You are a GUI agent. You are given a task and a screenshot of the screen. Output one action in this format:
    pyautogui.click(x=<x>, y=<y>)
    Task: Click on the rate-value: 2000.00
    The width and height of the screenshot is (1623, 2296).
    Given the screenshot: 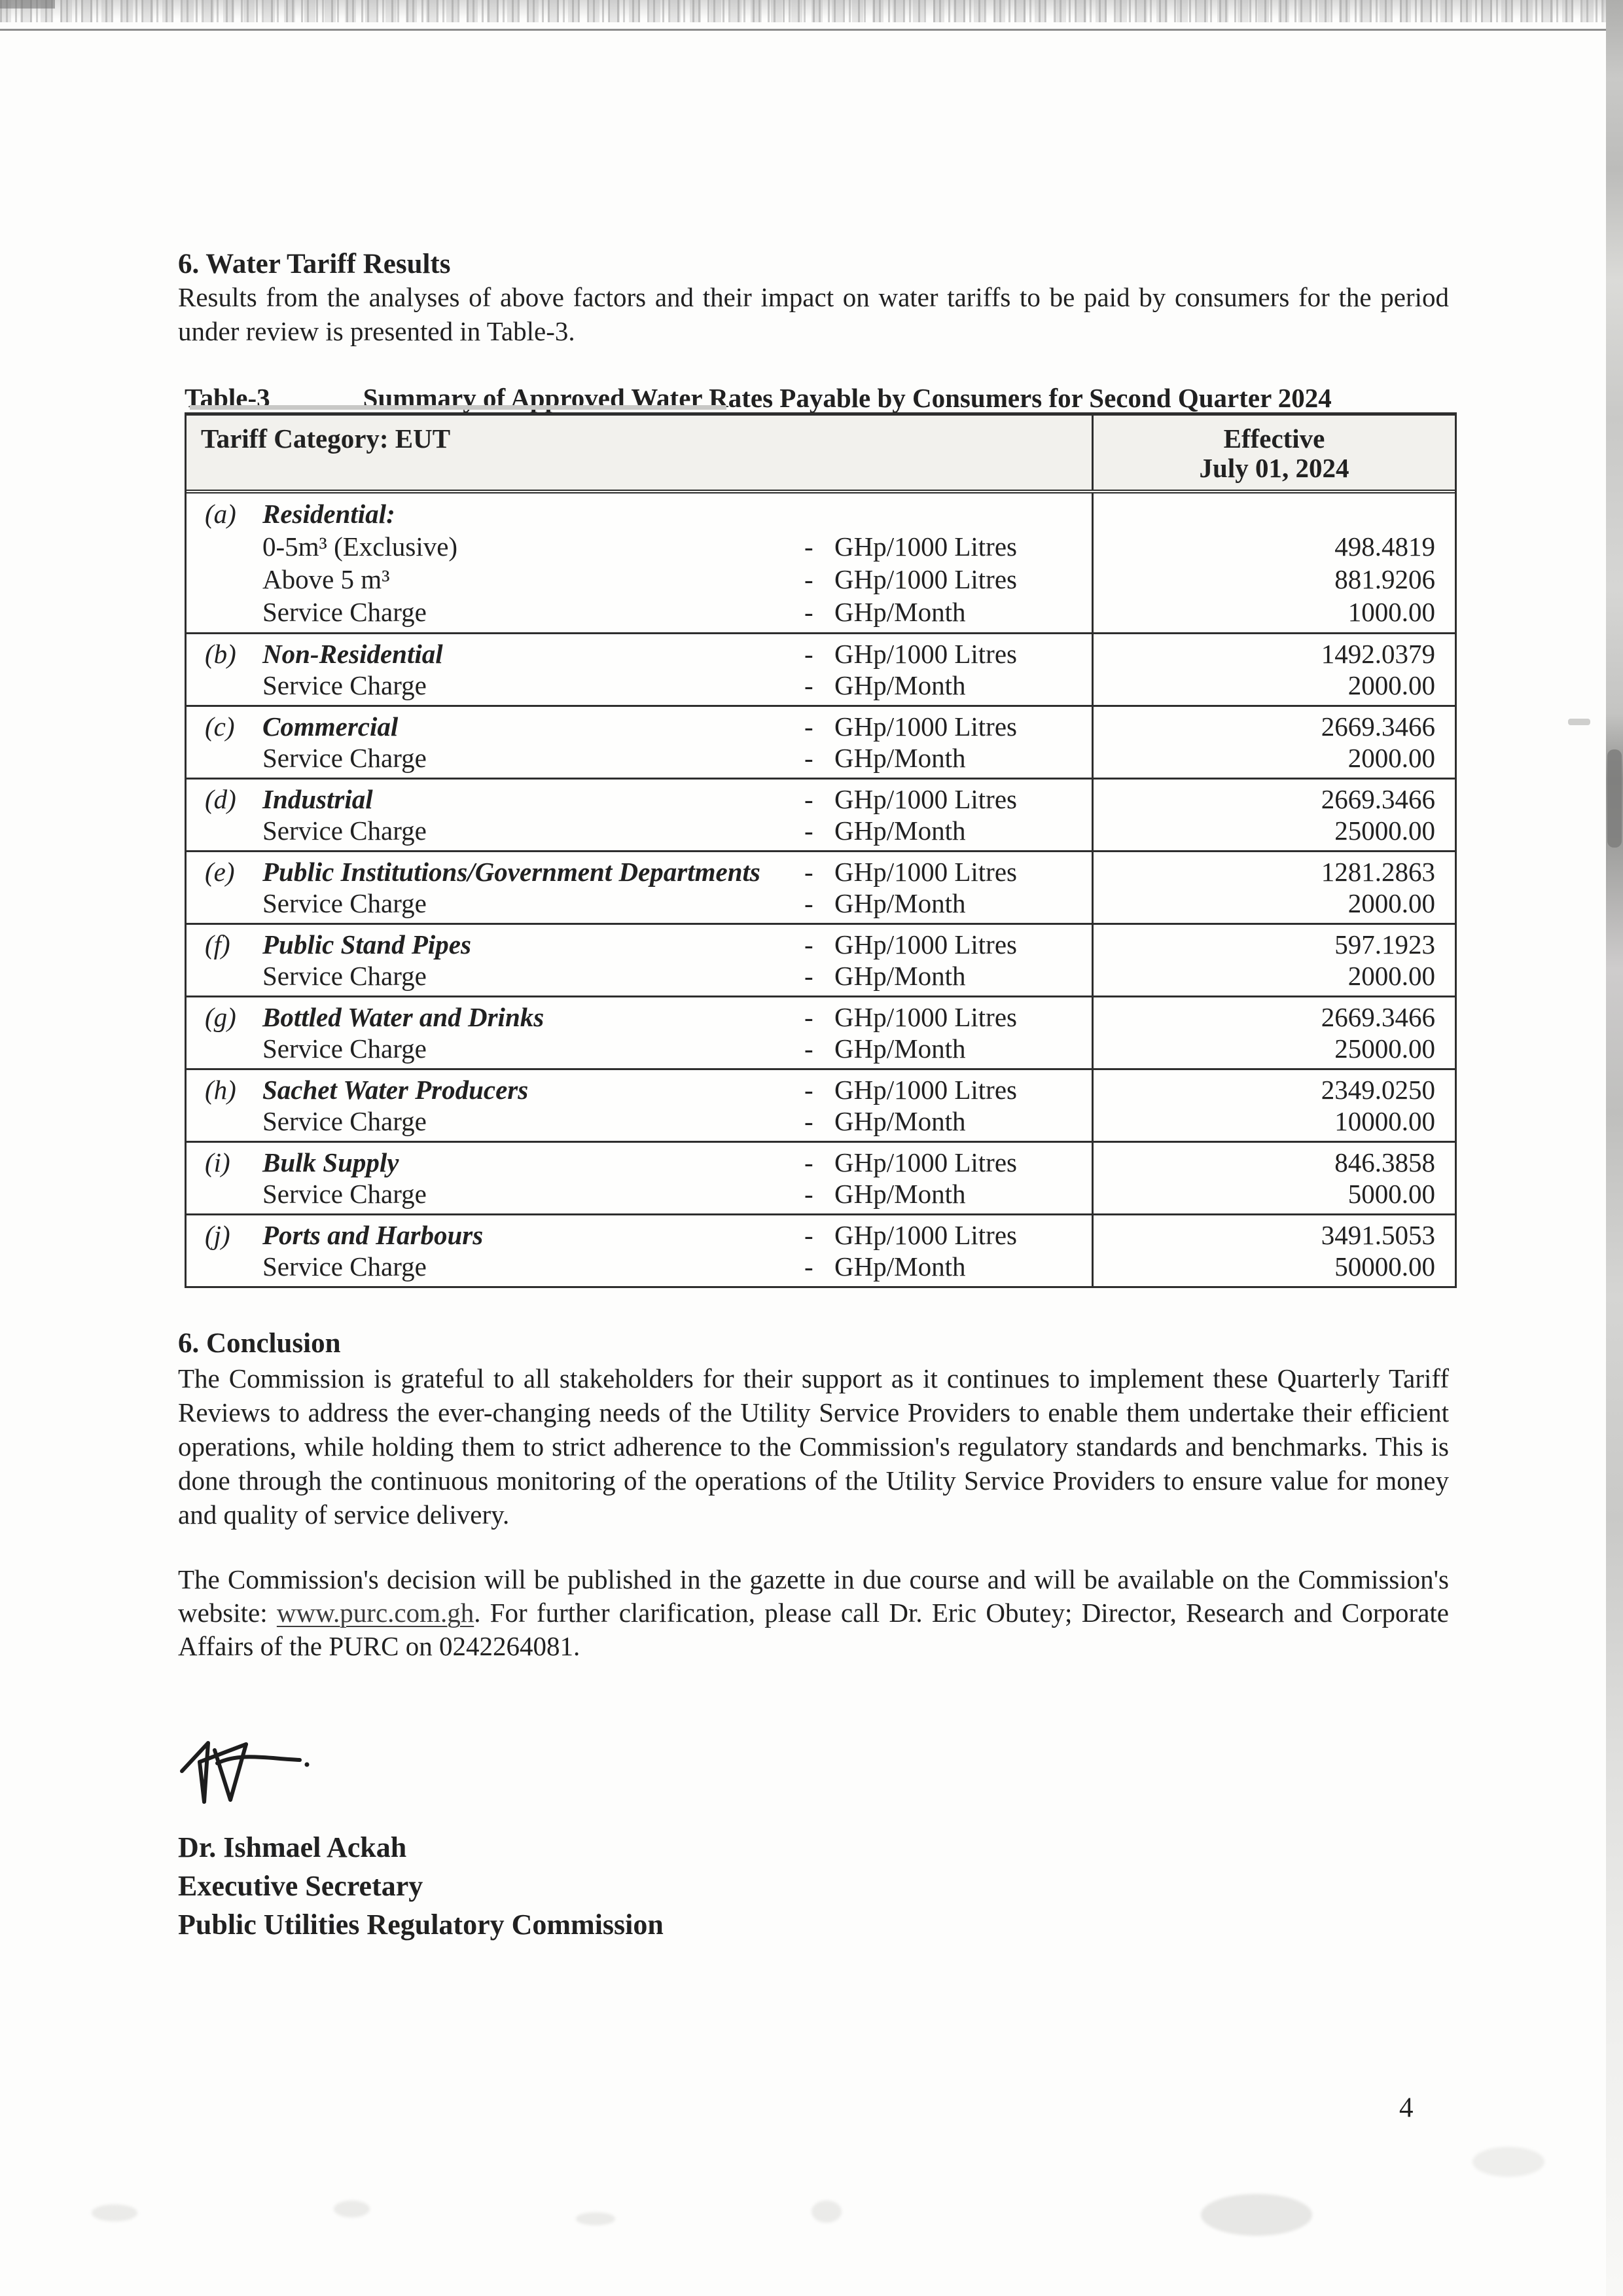 What is the action you would take?
    pyautogui.click(x=1391, y=758)
    